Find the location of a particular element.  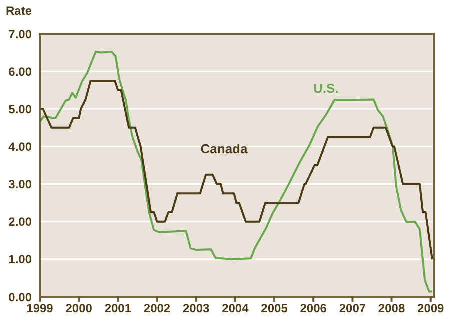

x-tick-label: 2008 is located at coordinates (392, 309).